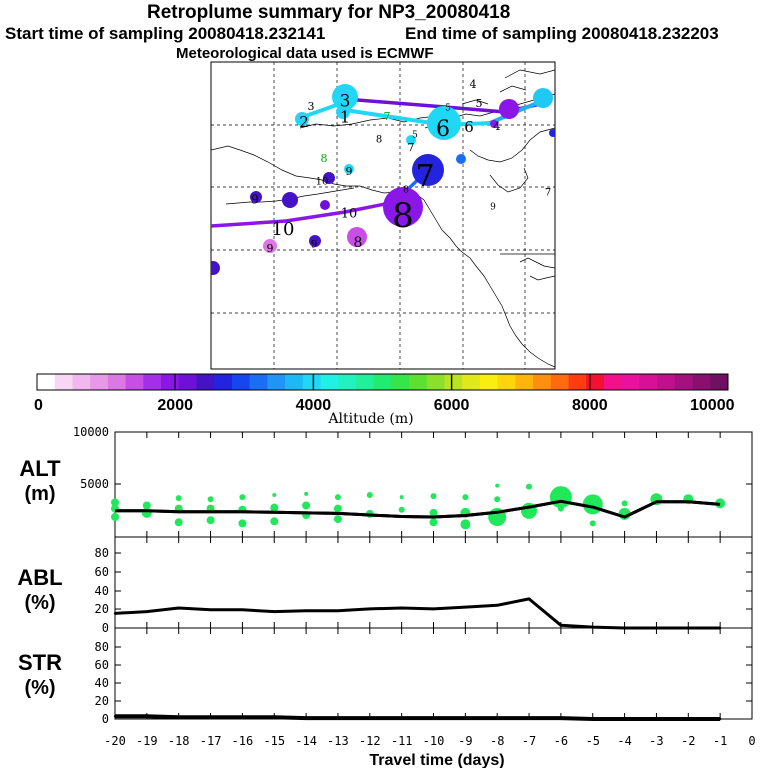  What do you see at coordinates (91, 432) in the screenshot?
I see `alt-y-tick-label: 10000` at bounding box center [91, 432].